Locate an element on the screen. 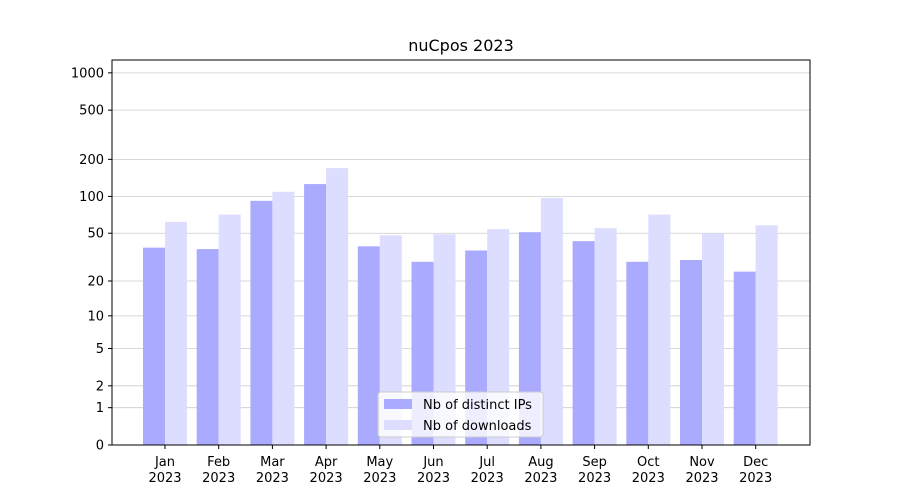 The height and width of the screenshot is (500, 900). legend-label: Nb of downloads is located at coordinates (477, 426).